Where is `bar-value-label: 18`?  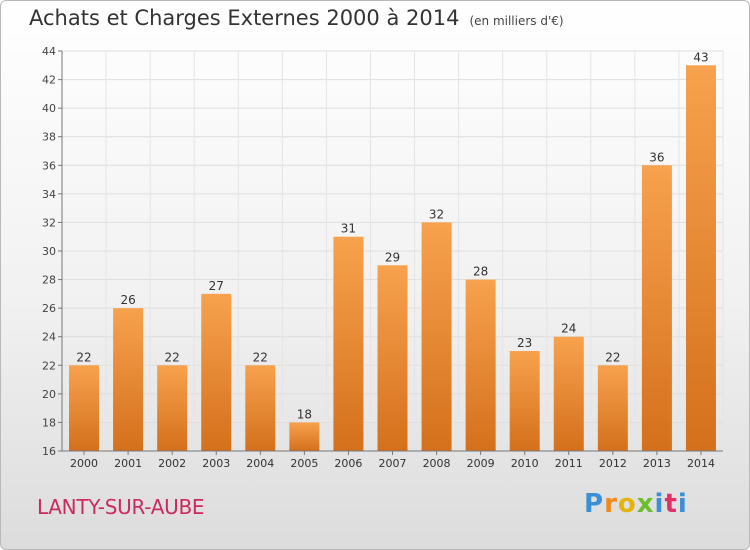 bar-value-label: 18 is located at coordinates (304, 414).